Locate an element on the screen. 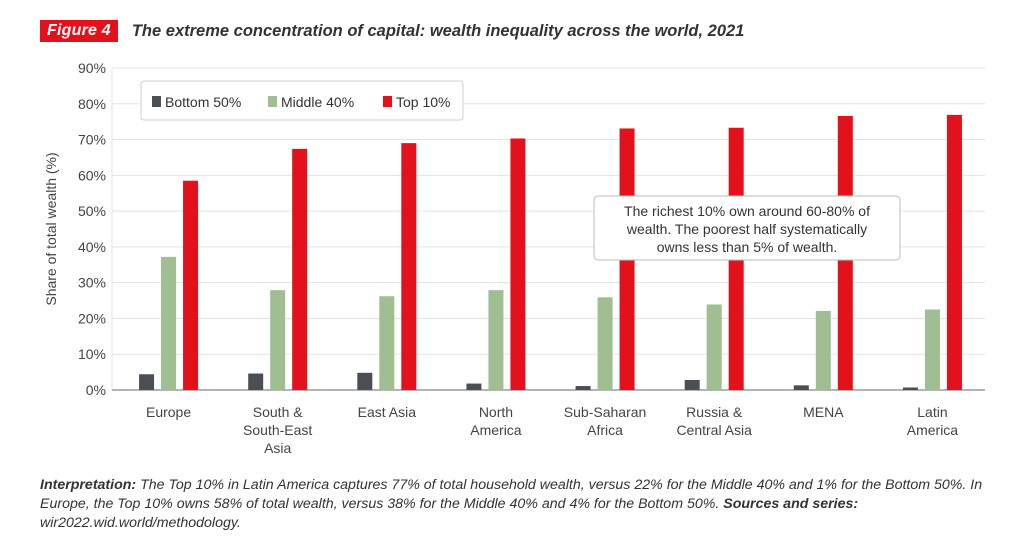  x-category-label: Russia & Central Asia is located at coordinates (714, 421).